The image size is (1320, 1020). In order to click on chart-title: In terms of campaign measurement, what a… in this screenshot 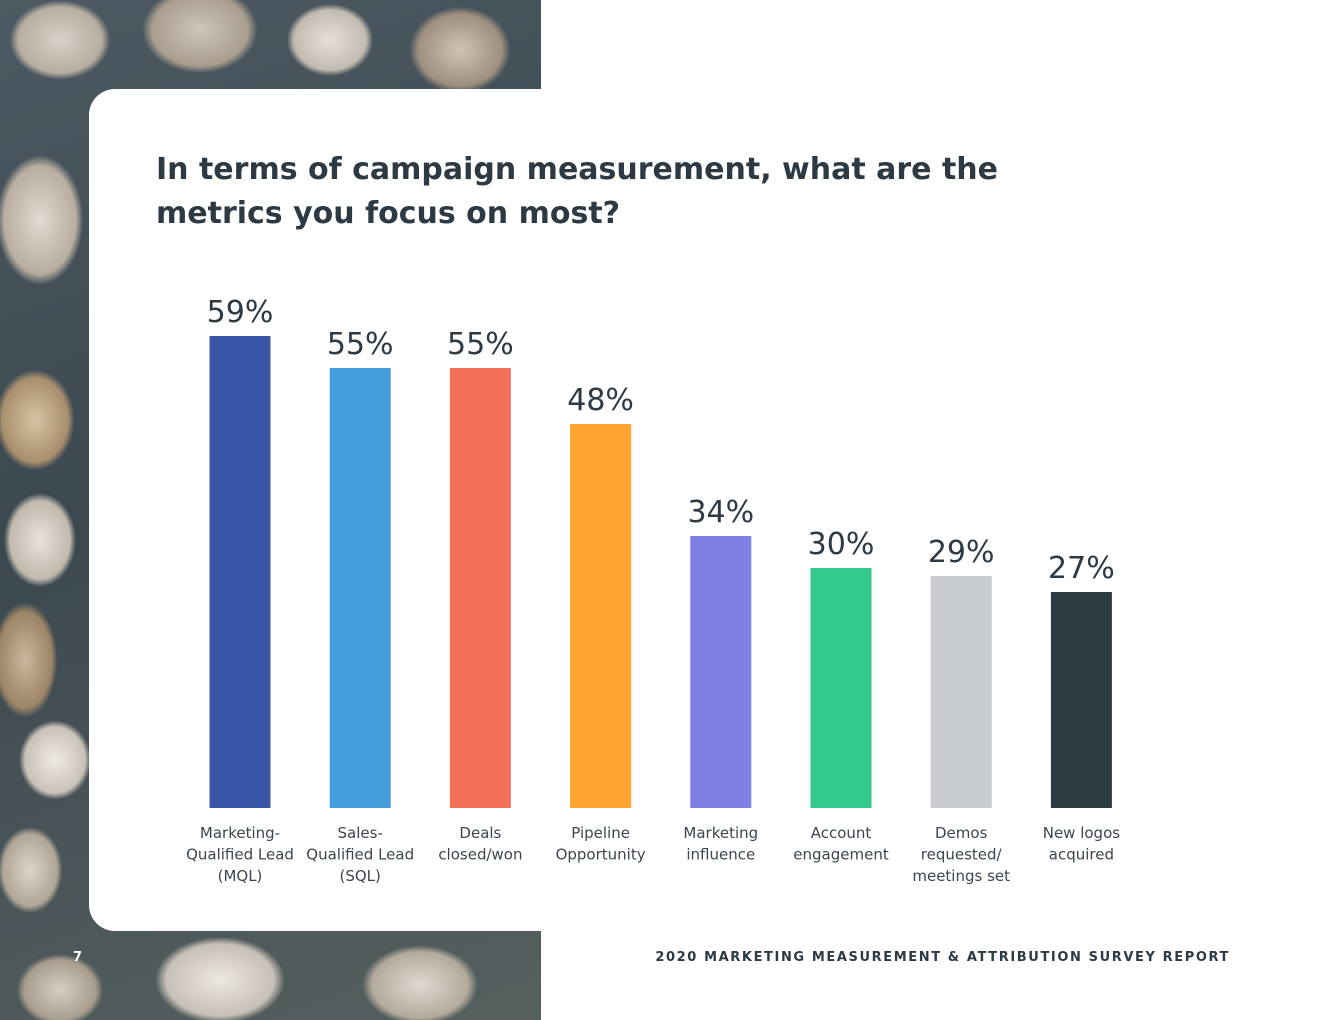, I will do `click(577, 191)`.